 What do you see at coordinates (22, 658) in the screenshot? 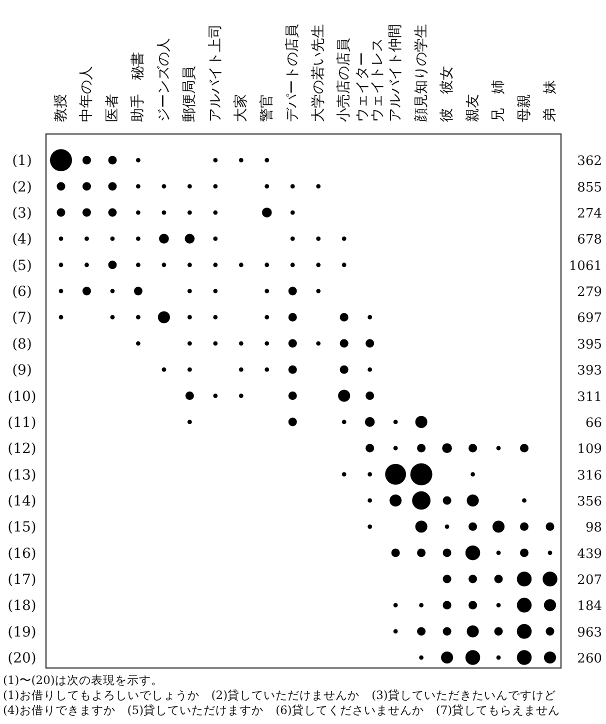
I see `y-tick-label: (20)` at bounding box center [22, 658].